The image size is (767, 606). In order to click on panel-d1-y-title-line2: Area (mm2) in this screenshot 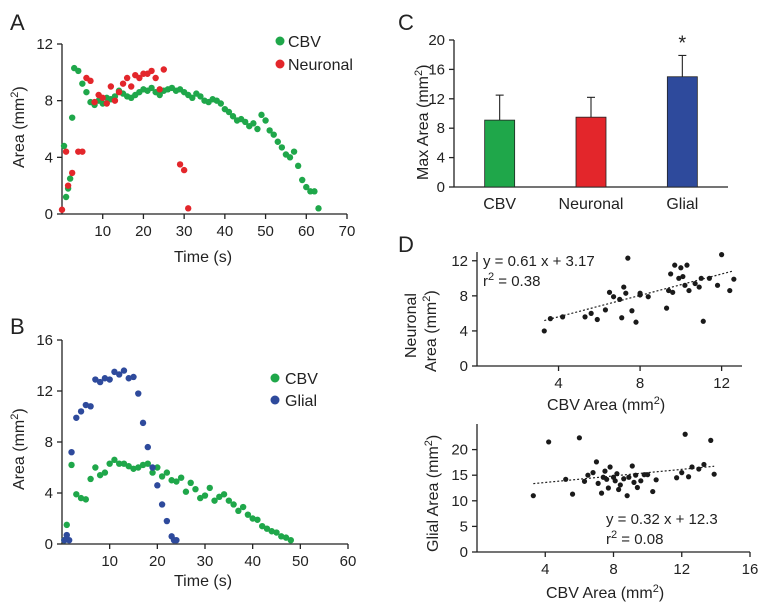, I will do `click(430, 331)`.